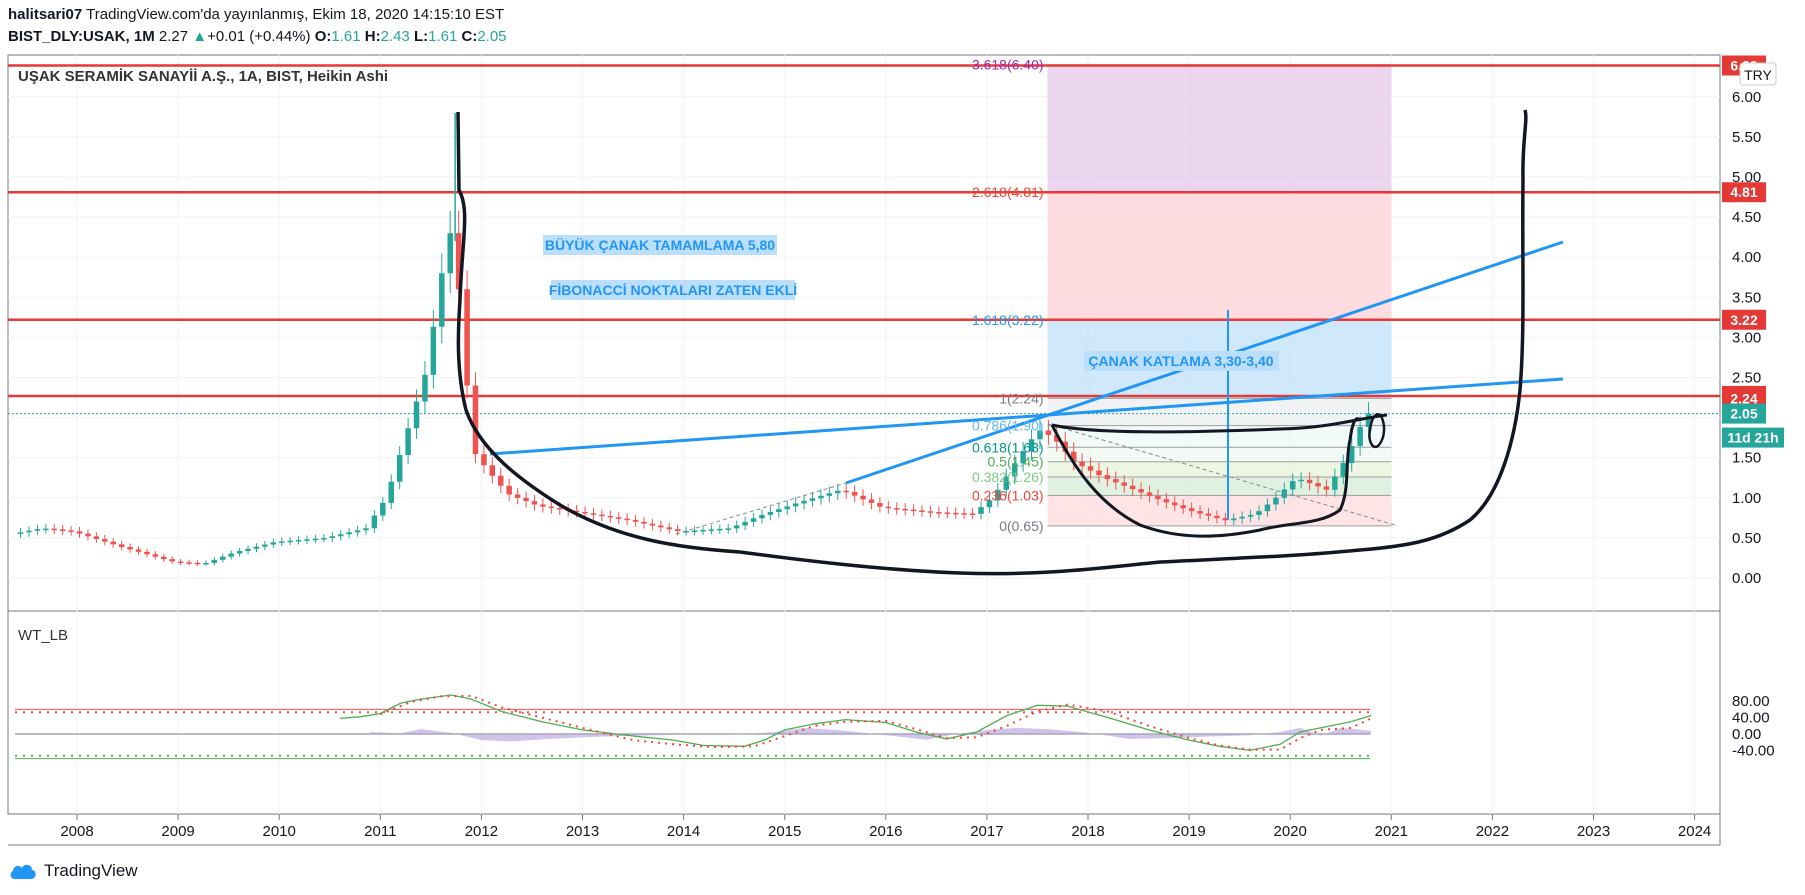  I want to click on price-label: 3.22, so click(1743, 320).